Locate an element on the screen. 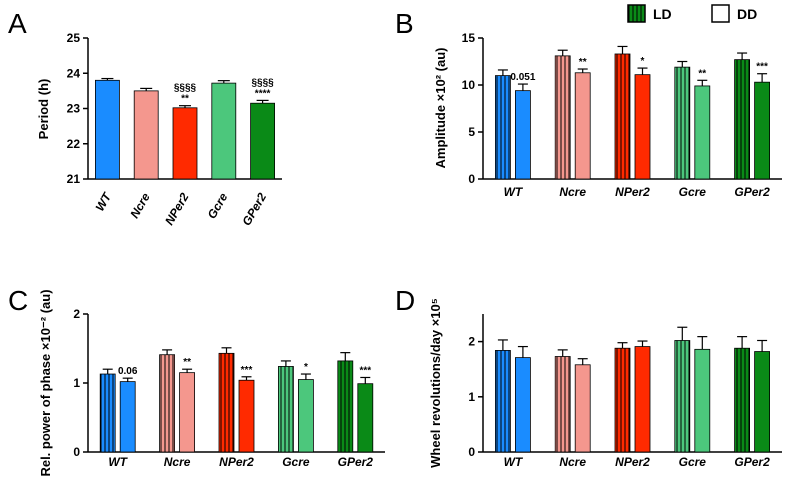 This screenshot has height=477, width=790. panel-a-letter: A is located at coordinates (17, 23).